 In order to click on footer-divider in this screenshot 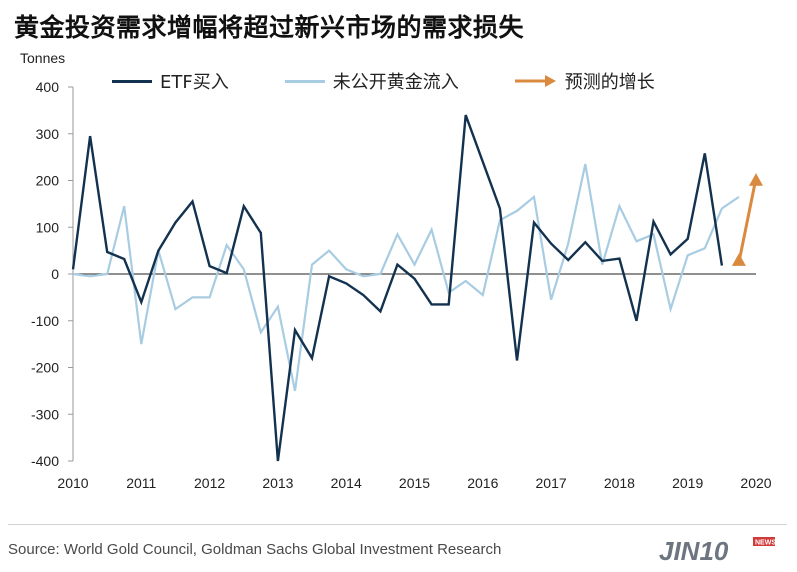, I will do `click(397, 524)`.